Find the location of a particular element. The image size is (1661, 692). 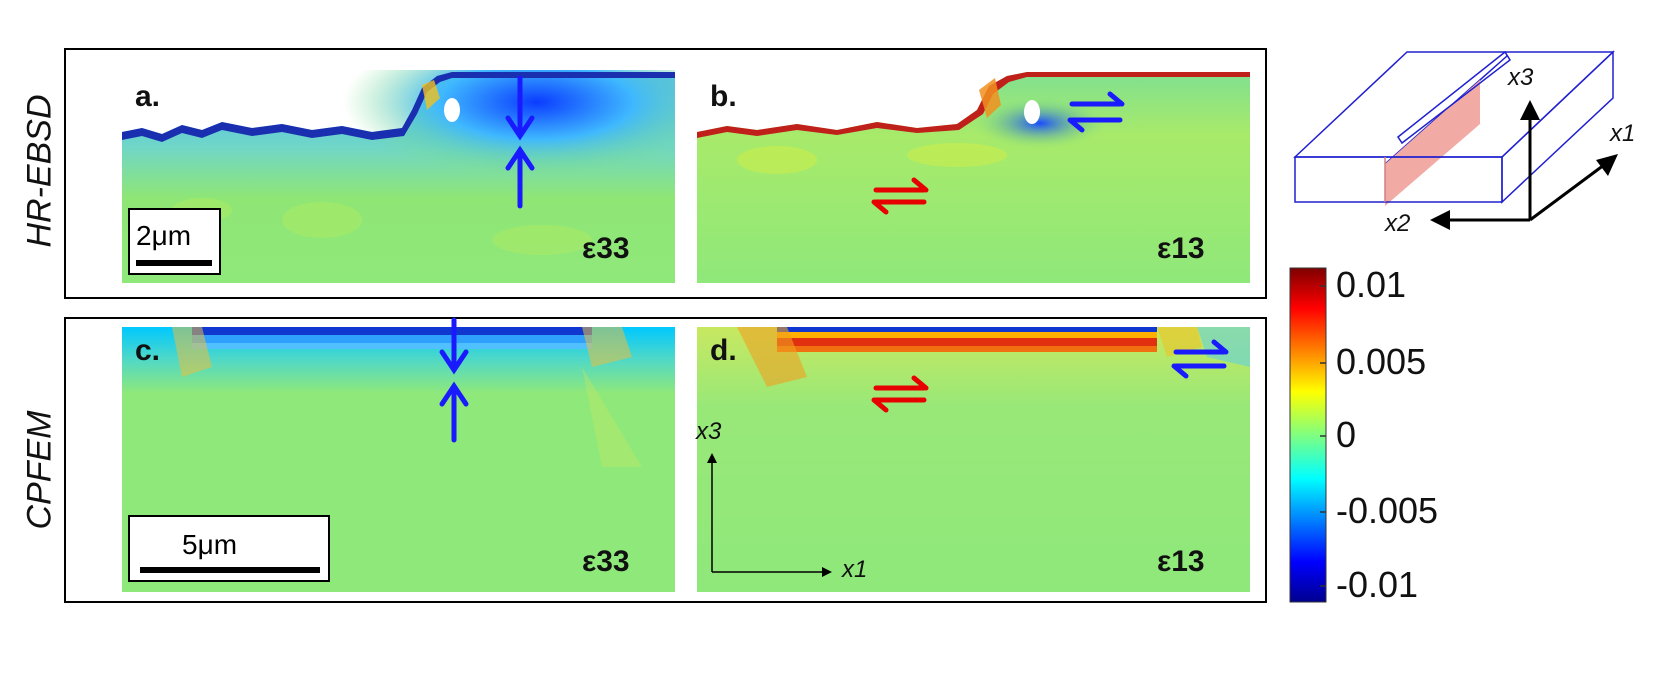

panel-b-ebsd-e13 is located at coordinates (973, 176).